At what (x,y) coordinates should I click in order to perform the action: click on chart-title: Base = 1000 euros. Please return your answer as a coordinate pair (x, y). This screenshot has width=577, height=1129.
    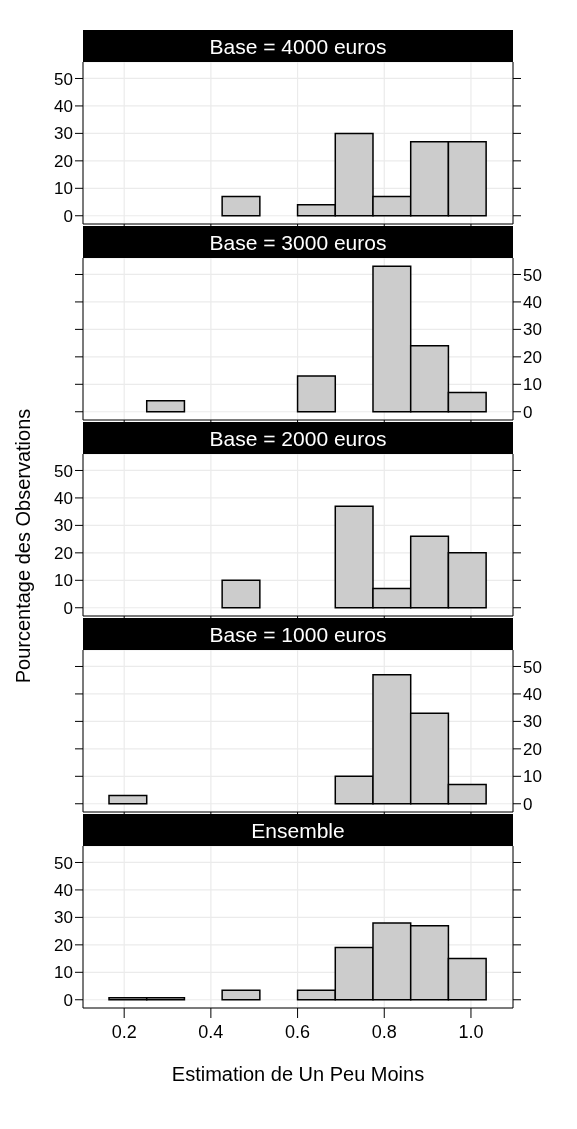
    Looking at the image, I should click on (298, 634).